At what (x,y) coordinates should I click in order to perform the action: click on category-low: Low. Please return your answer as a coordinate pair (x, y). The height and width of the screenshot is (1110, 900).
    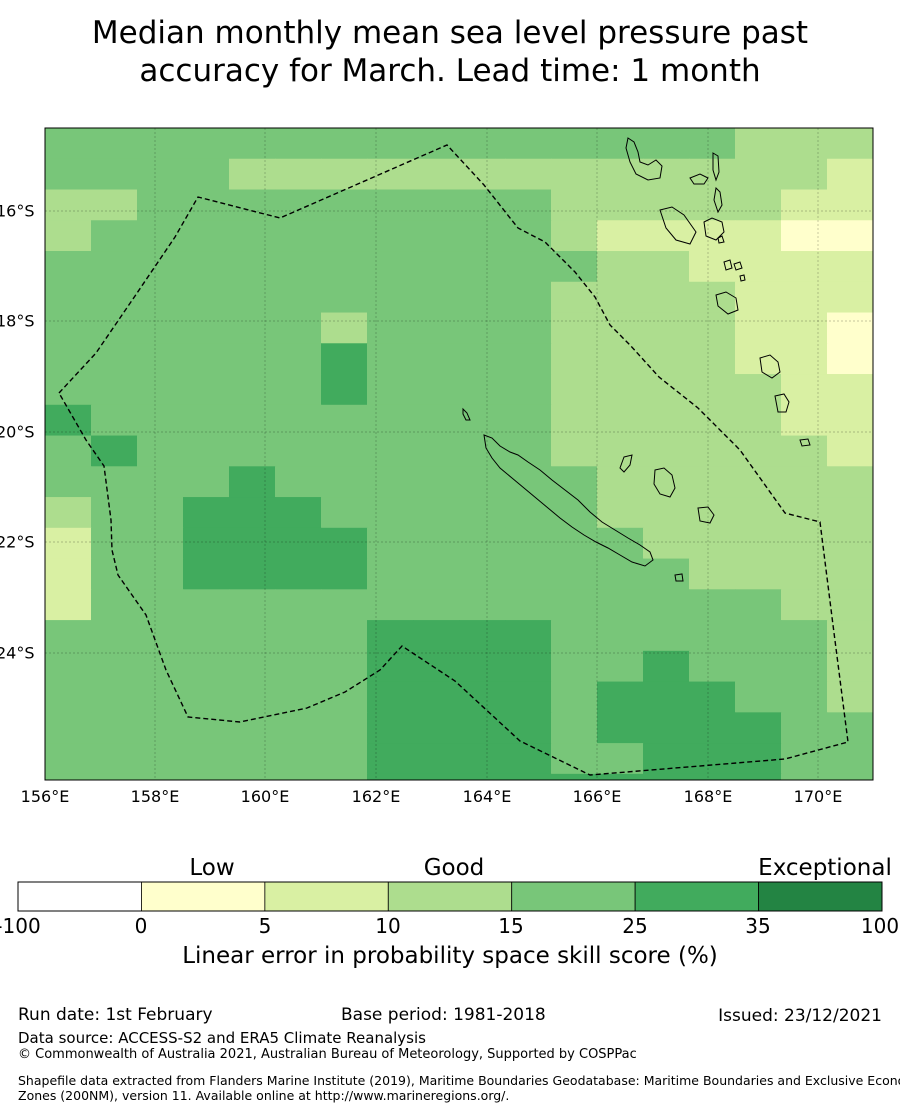
    Looking at the image, I should click on (212, 868).